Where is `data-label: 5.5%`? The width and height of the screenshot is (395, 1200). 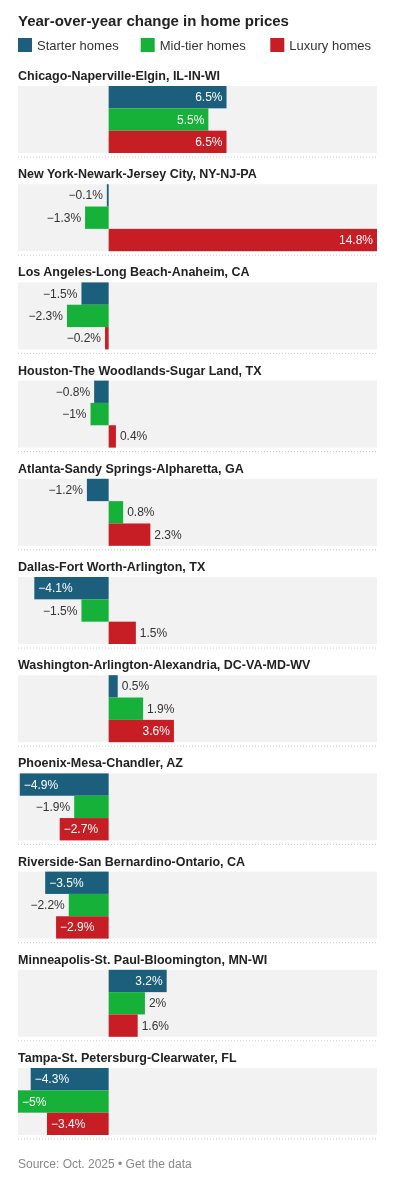
data-label: 5.5% is located at coordinates (191, 119).